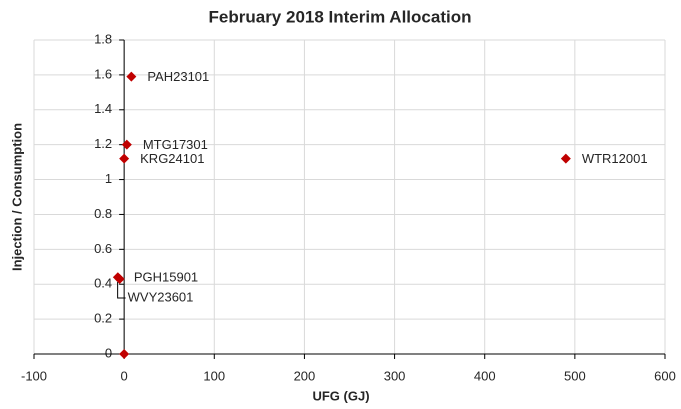  Describe the element at coordinates (178, 76) in the screenshot. I see `data-label: PAH23101` at that location.